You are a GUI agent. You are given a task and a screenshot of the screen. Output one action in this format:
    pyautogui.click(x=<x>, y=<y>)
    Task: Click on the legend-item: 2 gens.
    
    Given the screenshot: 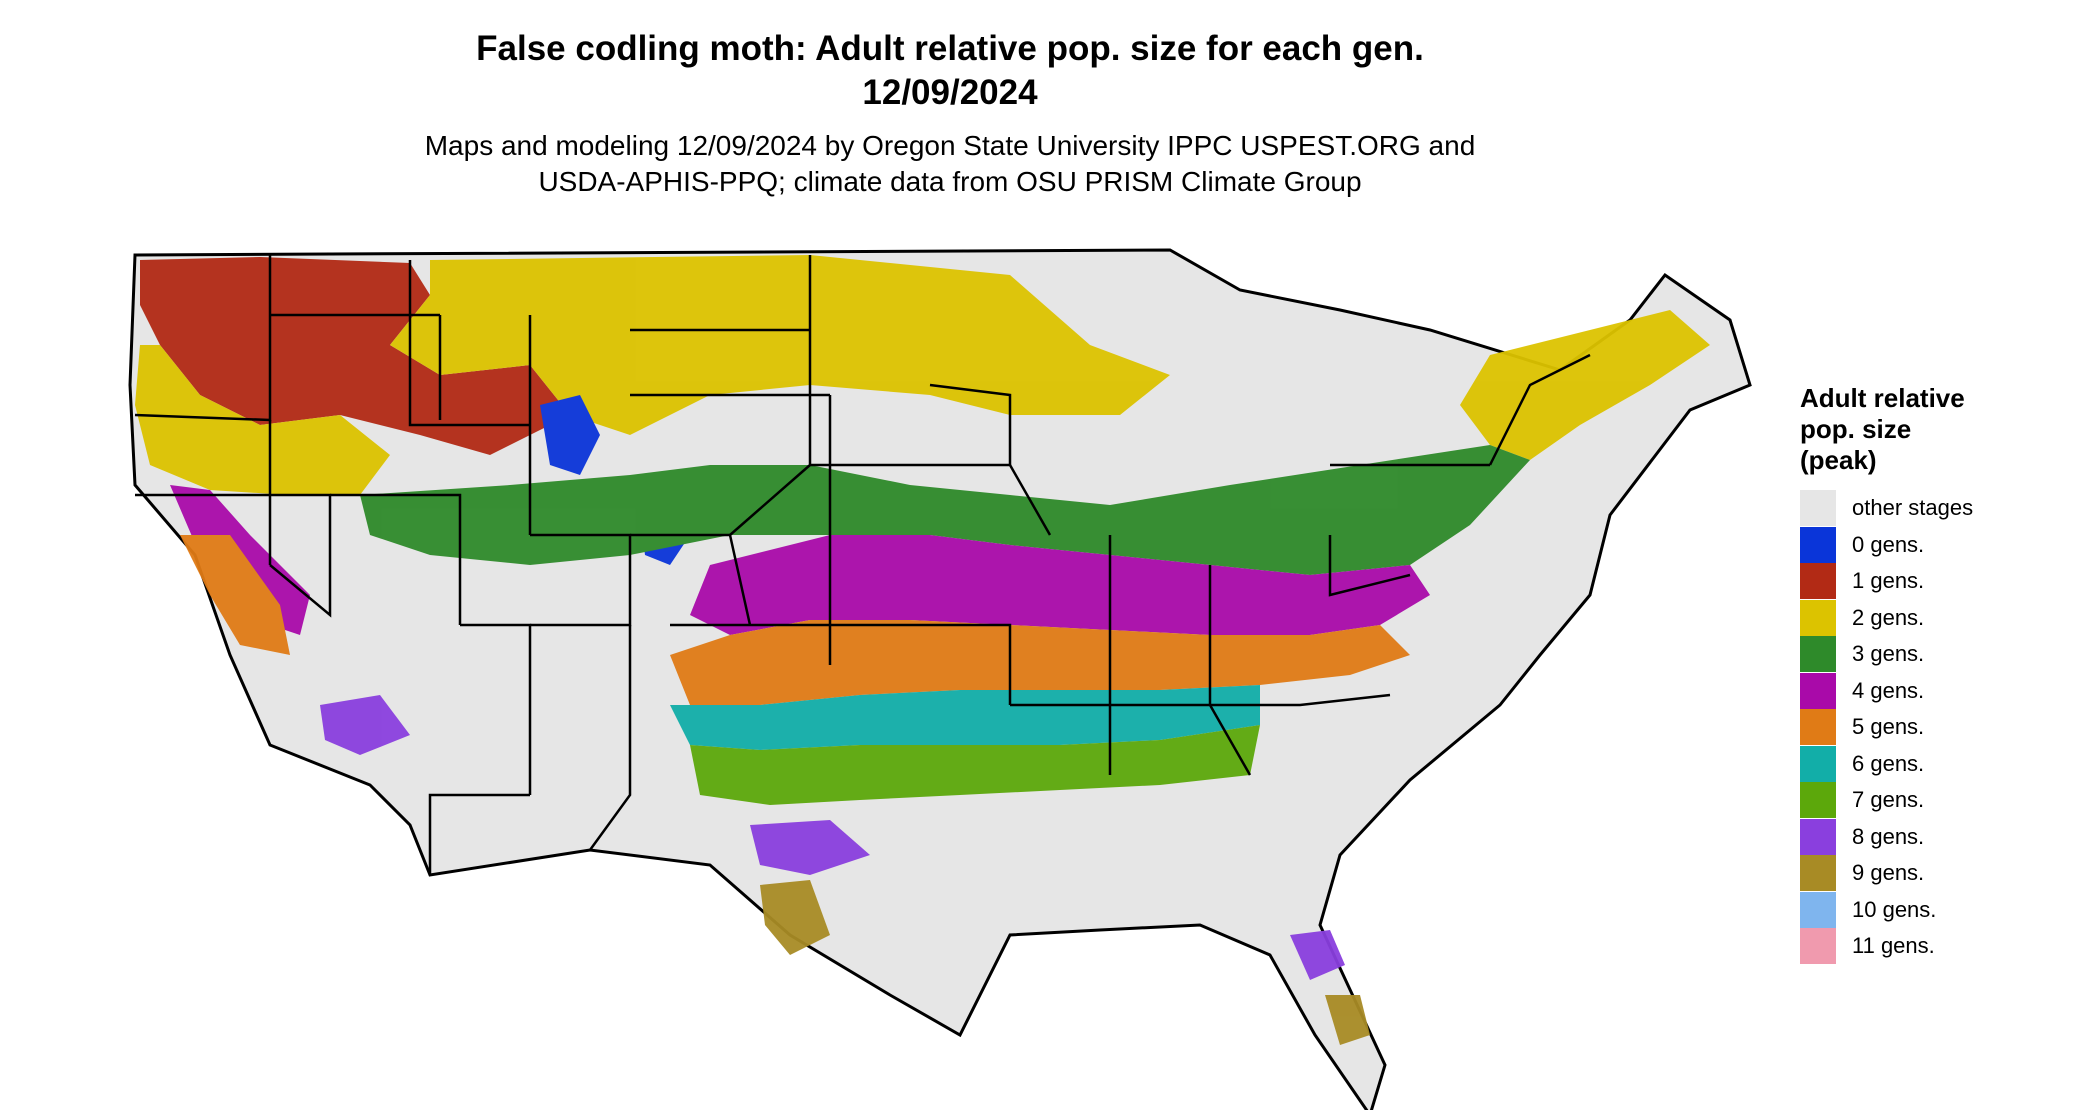 What is the action you would take?
    pyautogui.click(x=1945, y=618)
    